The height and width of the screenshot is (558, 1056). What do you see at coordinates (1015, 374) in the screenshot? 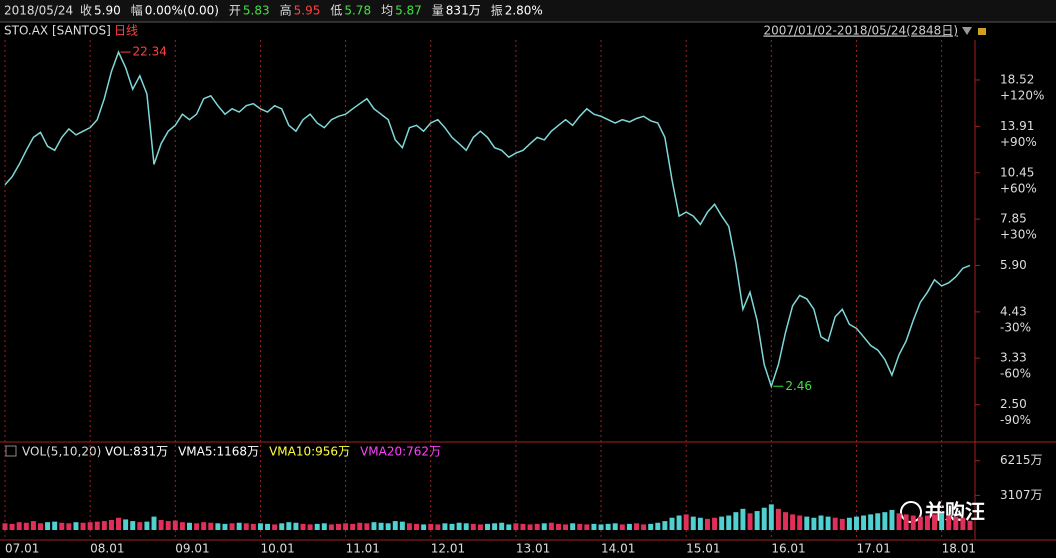
I see `pct-label: -60%` at bounding box center [1015, 374].